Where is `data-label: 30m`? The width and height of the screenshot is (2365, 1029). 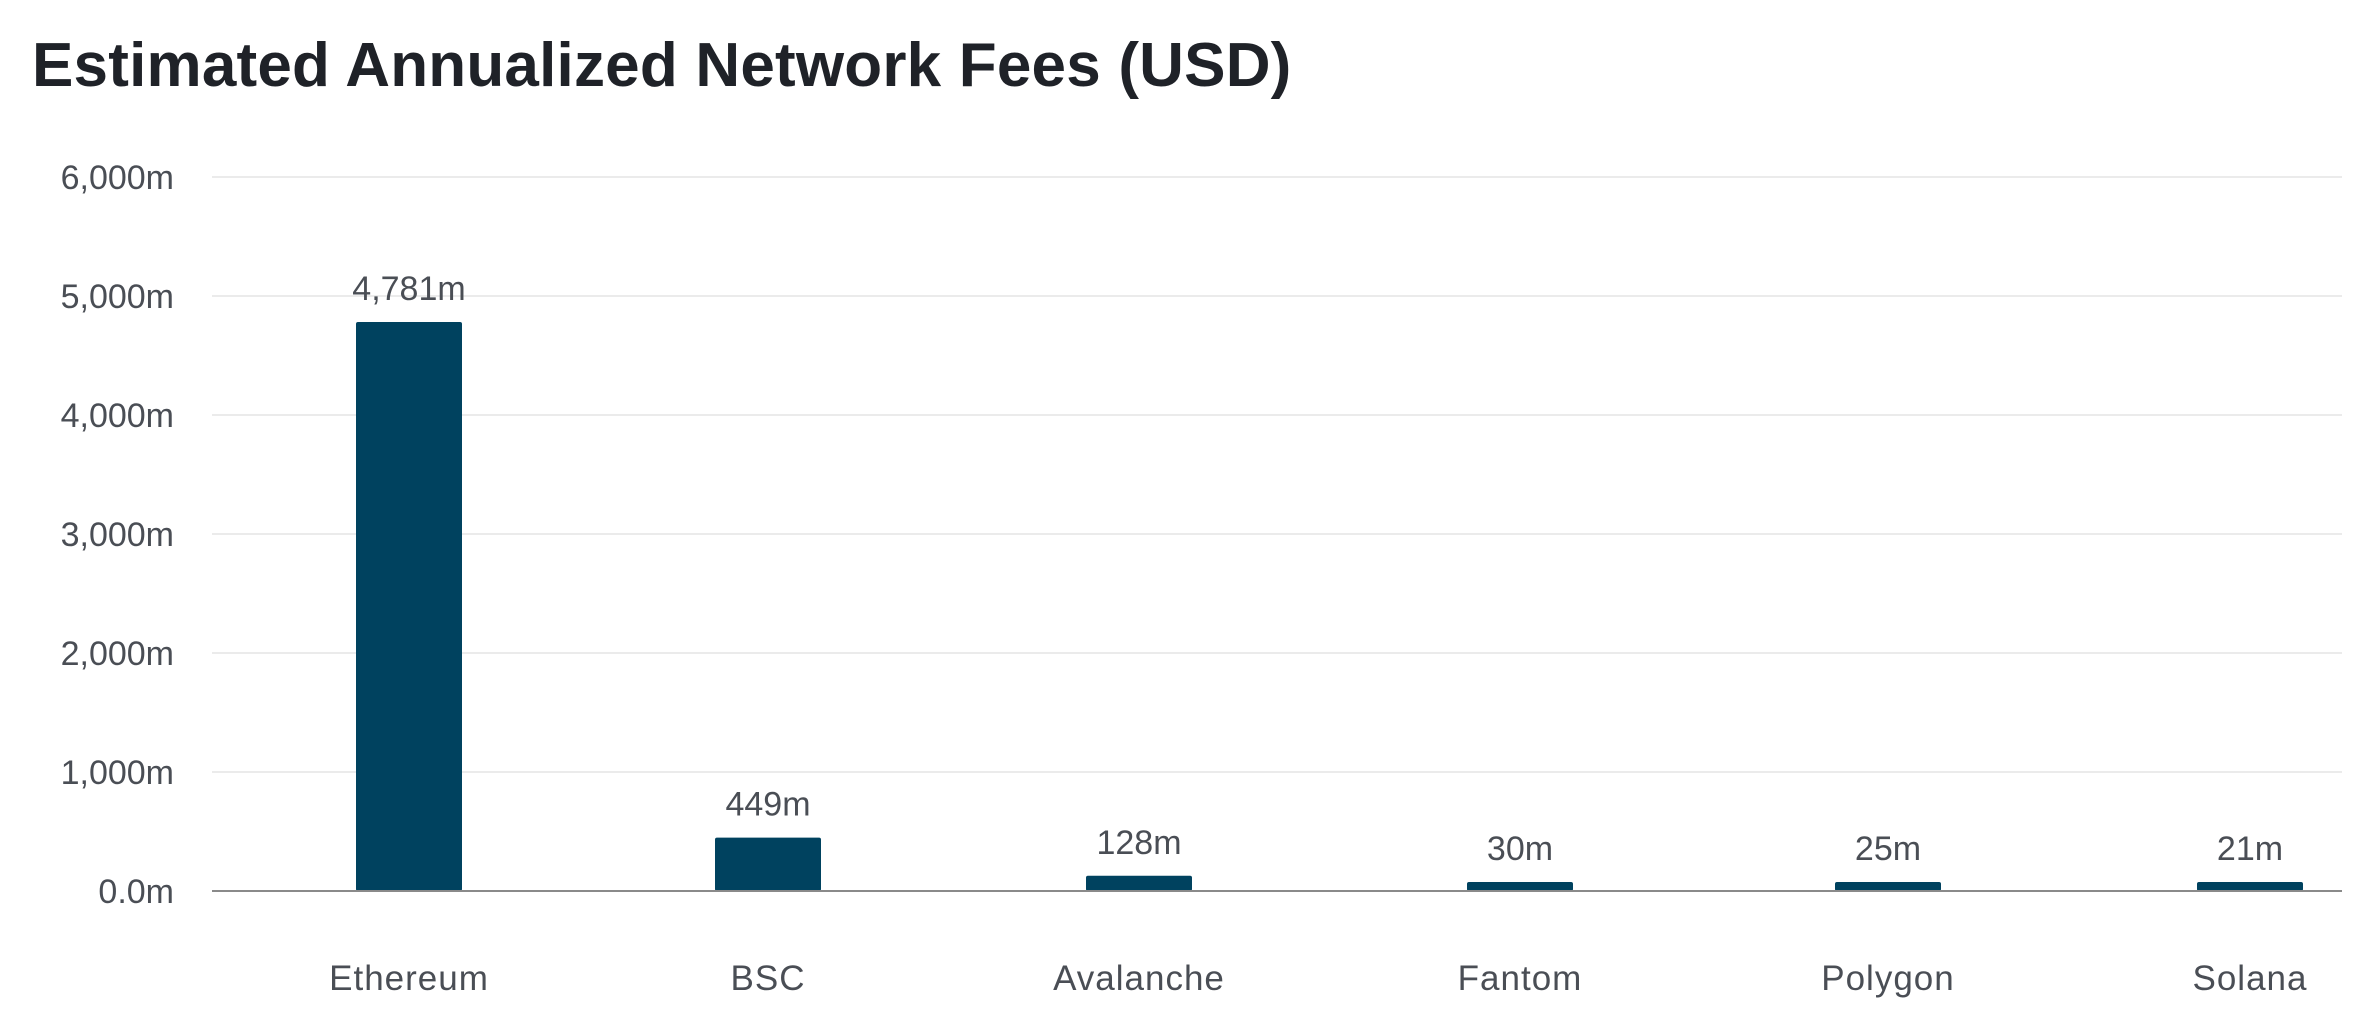
data-label: 30m is located at coordinates (1520, 849).